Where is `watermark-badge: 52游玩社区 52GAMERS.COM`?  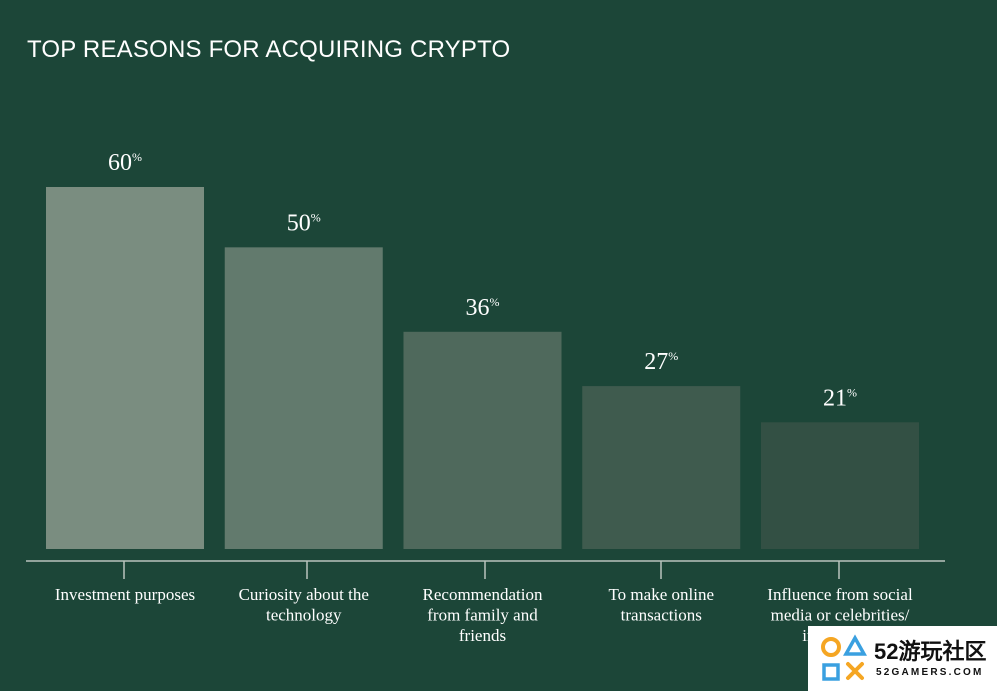 watermark-badge: 52游玩社区 52GAMERS.COM is located at coordinates (902, 658).